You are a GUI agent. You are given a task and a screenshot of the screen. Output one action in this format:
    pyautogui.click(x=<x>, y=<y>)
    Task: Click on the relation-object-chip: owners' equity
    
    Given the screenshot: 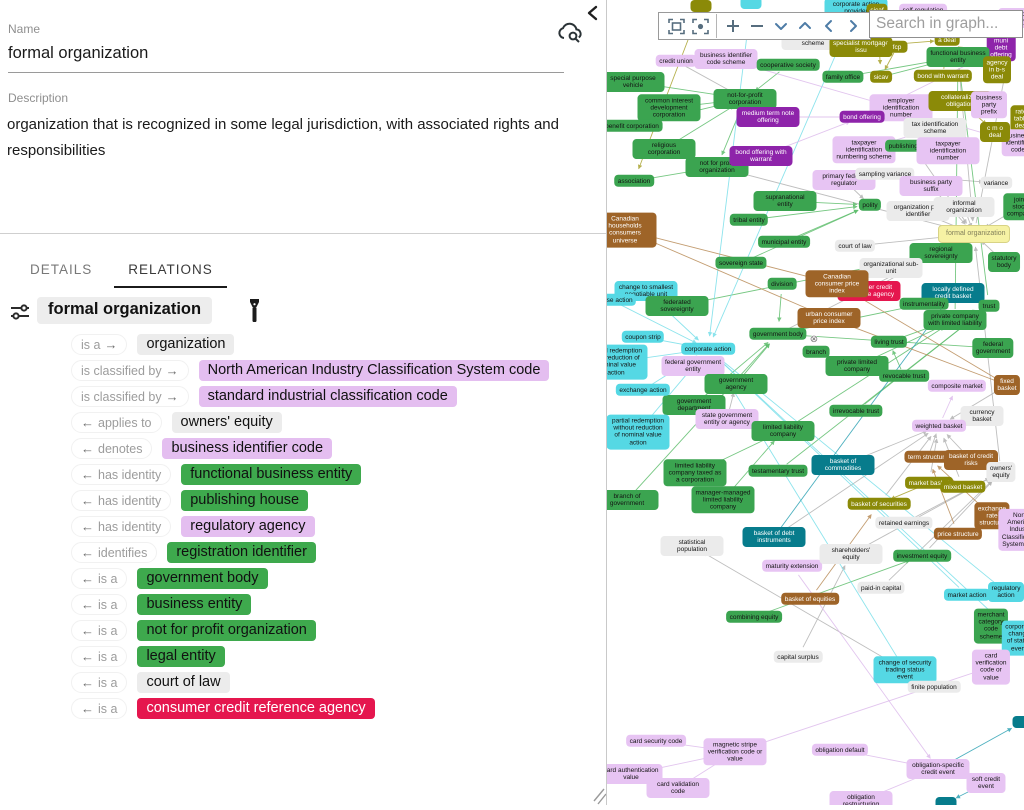 What is the action you would take?
    pyautogui.click(x=227, y=422)
    